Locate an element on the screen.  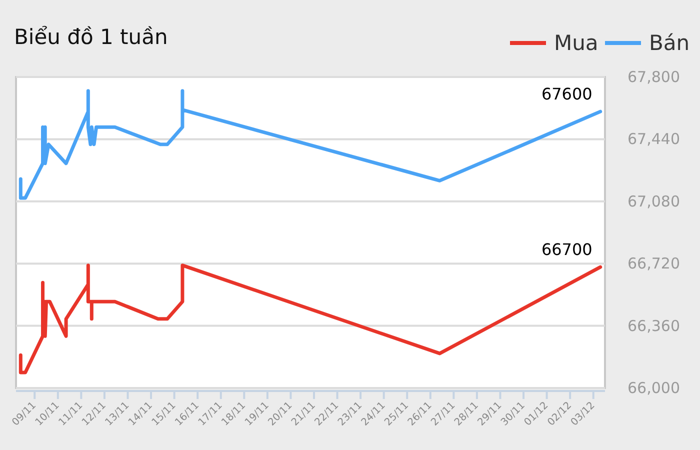
annotation: 67600 is located at coordinates (566, 94).